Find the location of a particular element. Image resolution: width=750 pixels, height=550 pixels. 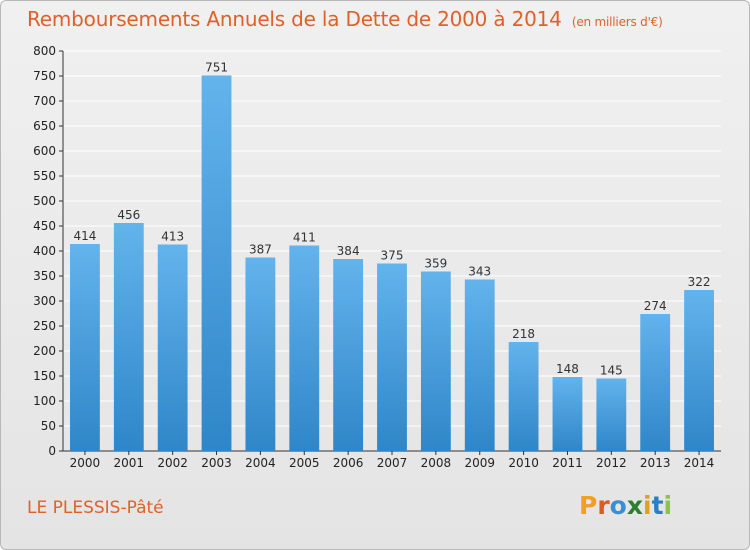

x-tick-label: 2013 is located at coordinates (655, 463).